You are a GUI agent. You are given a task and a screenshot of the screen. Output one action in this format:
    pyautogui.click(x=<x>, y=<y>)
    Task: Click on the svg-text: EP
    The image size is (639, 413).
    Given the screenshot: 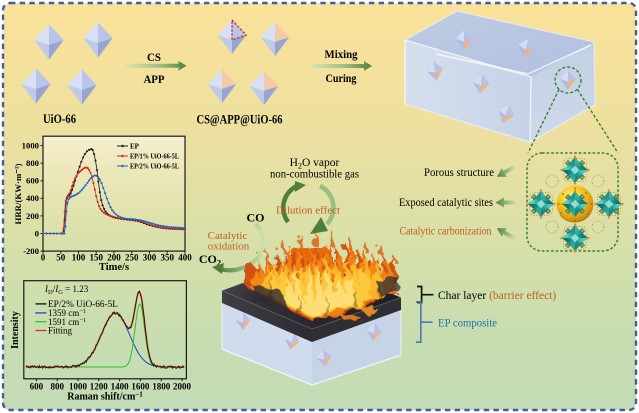 What is the action you would take?
    pyautogui.click(x=135, y=147)
    